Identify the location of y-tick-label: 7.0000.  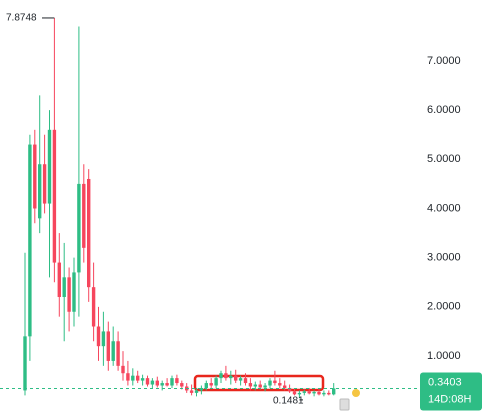
(444, 61).